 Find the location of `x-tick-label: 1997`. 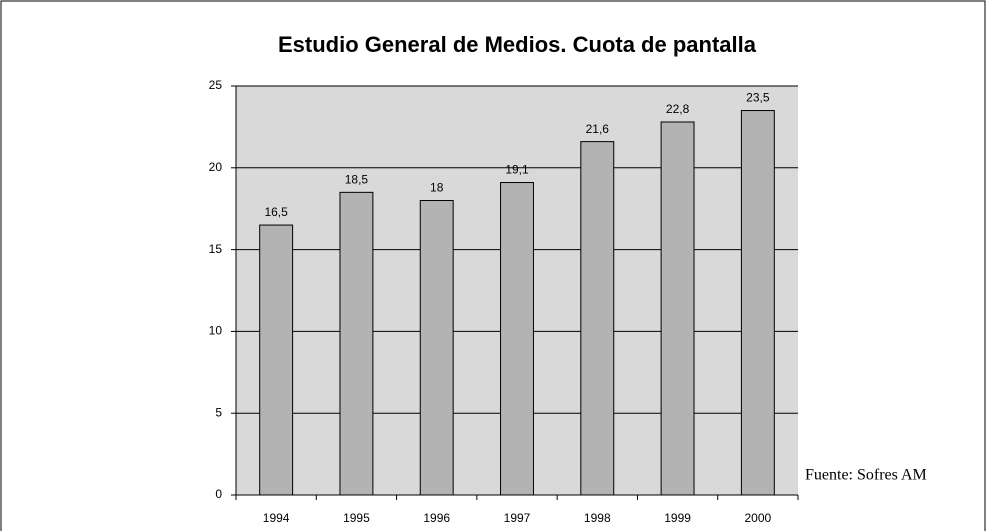

x-tick-label: 1997 is located at coordinates (517, 518).